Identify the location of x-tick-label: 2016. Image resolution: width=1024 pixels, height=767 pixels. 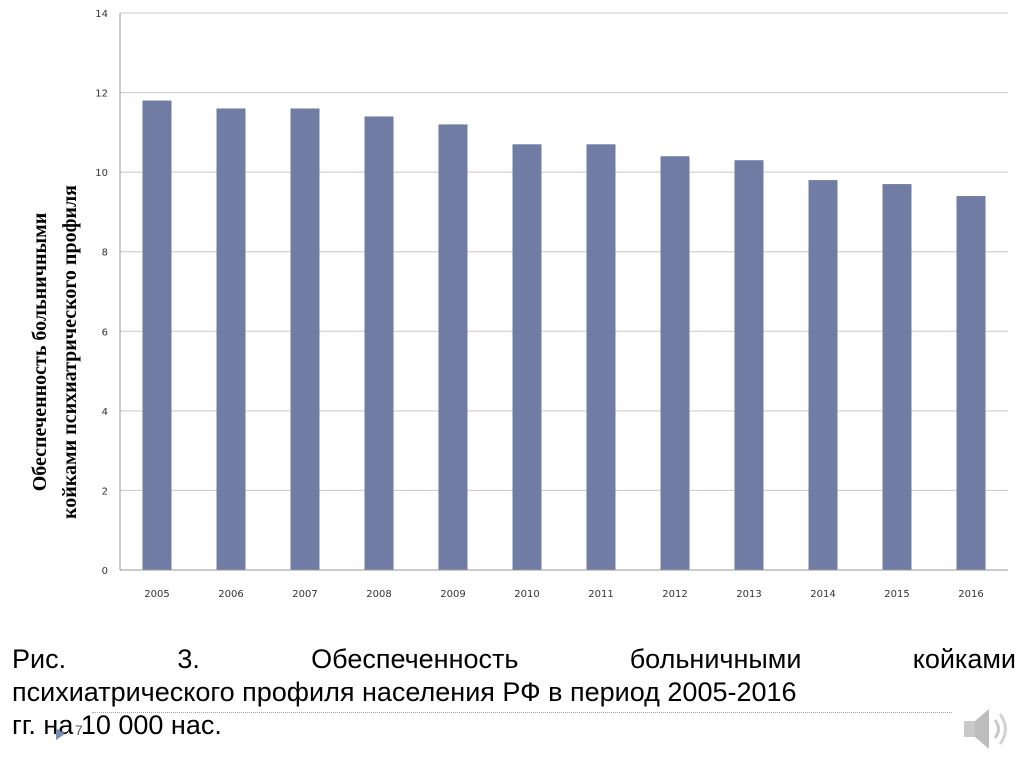
(970, 594).